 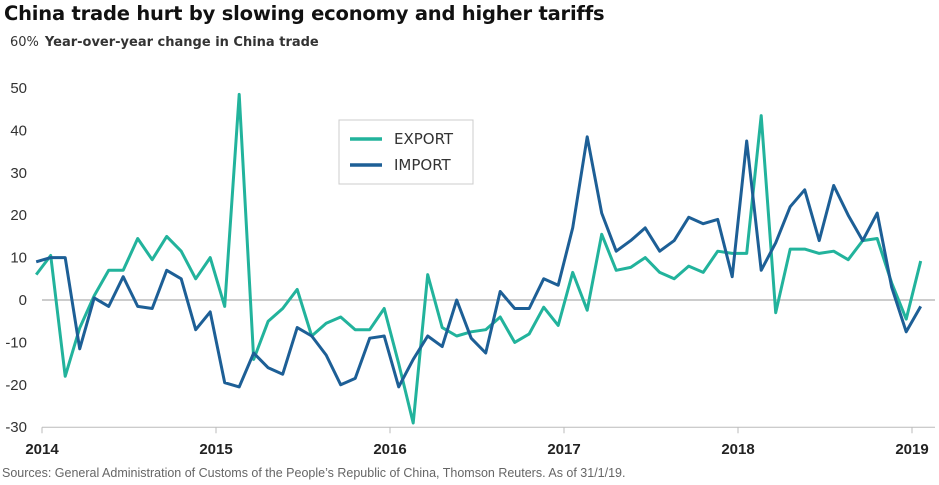 I want to click on x-tick-label: 2018, so click(x=737, y=449).